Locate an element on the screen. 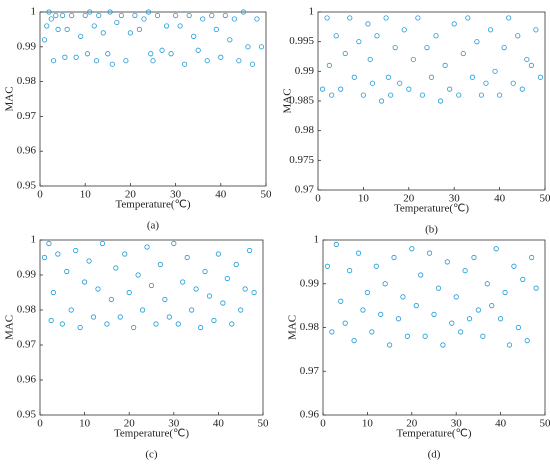  y-tick-label: 0.995 is located at coordinates (301, 41).